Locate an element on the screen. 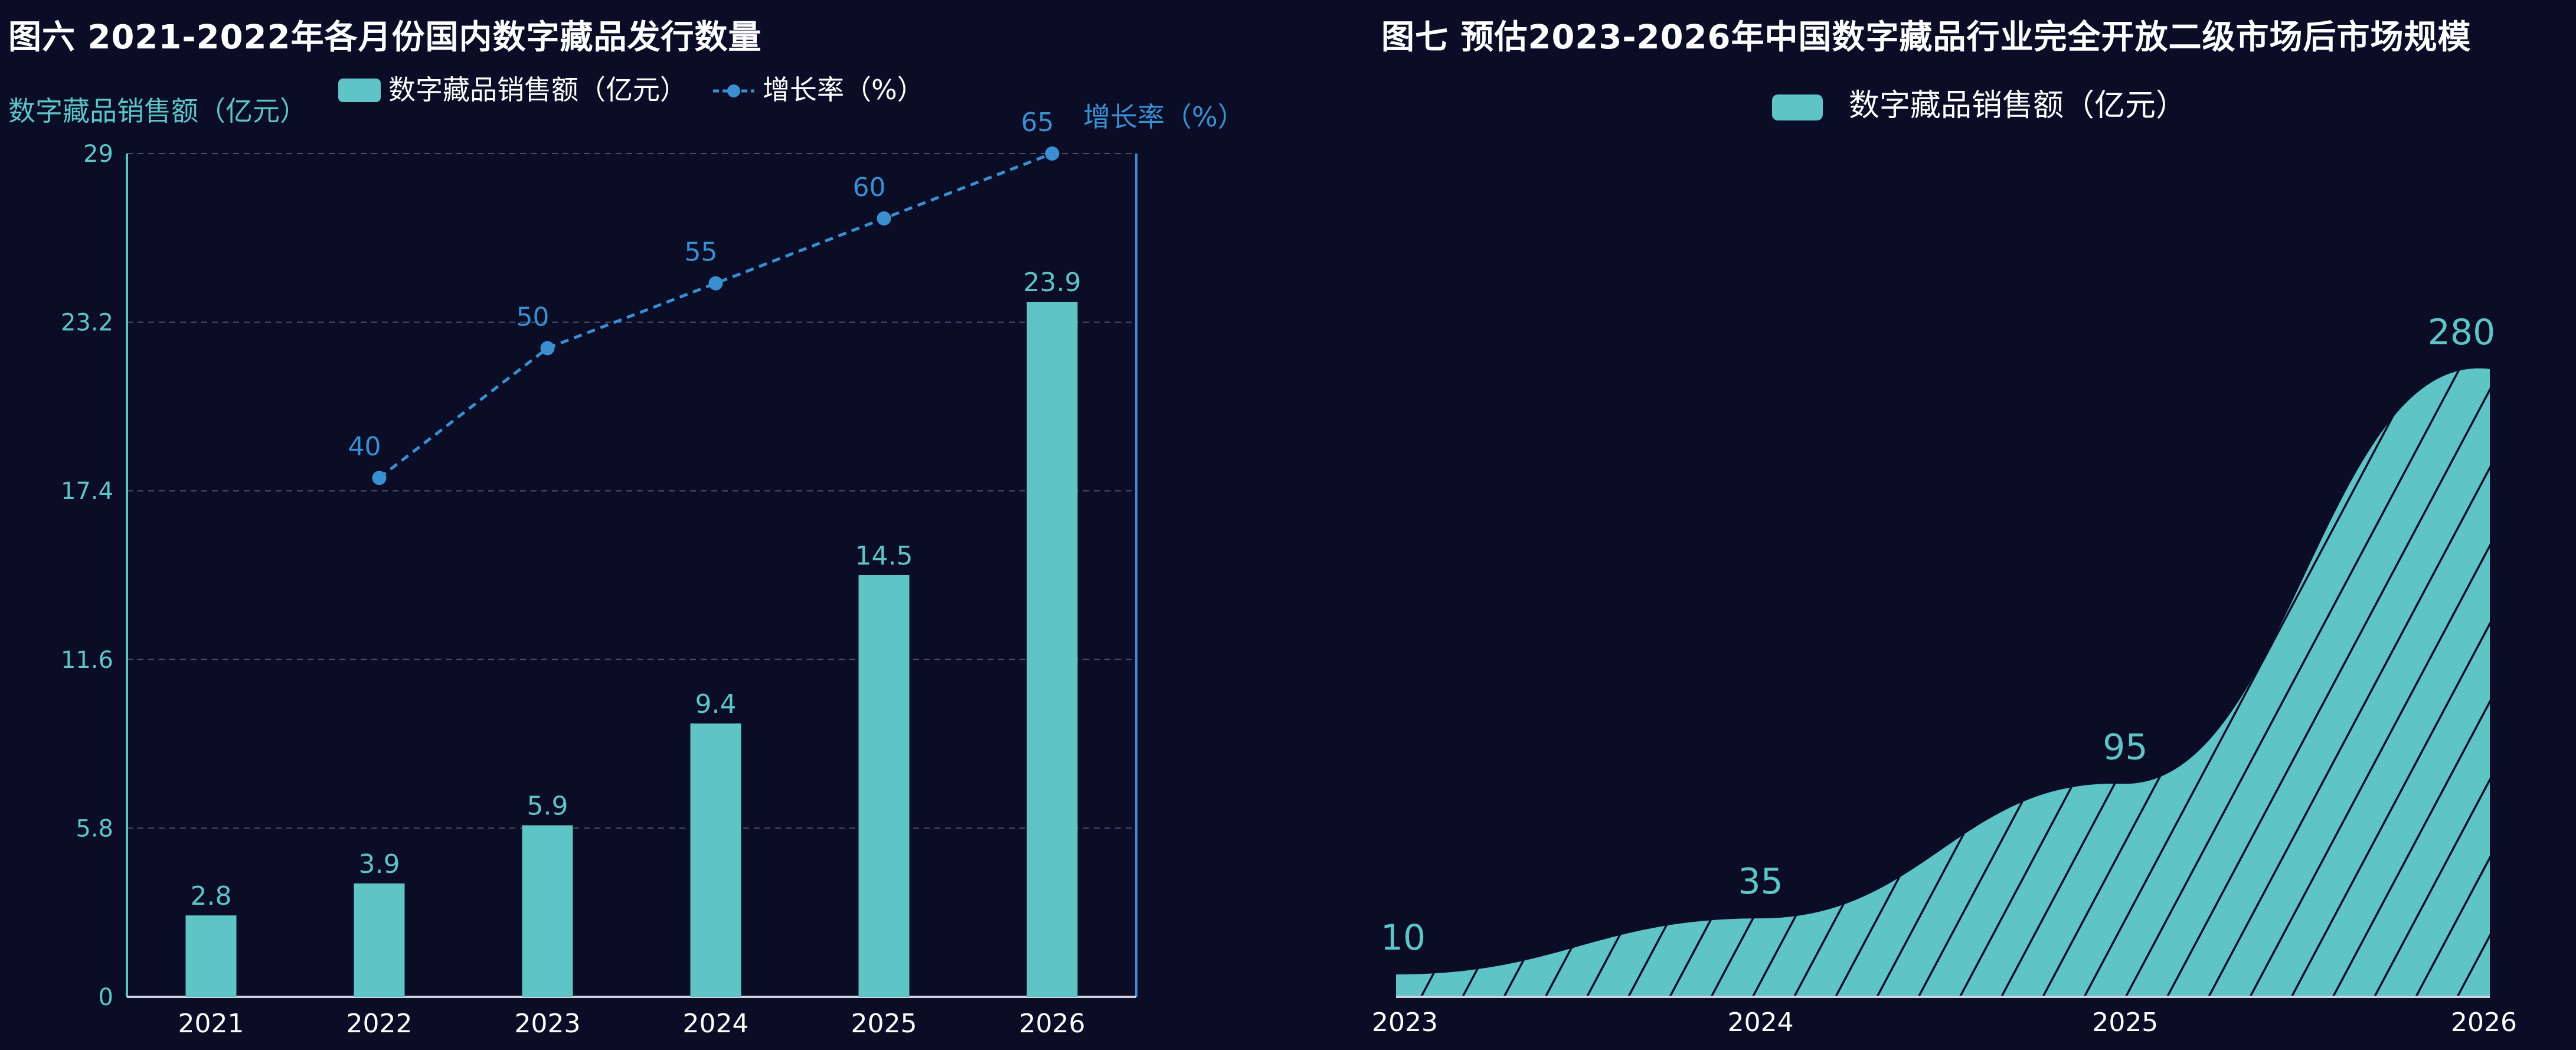 This screenshot has height=1050, width=2576. chart-title: 图六 2021-2022年各月份国内数字藏品发行数量 is located at coordinates (385, 37).